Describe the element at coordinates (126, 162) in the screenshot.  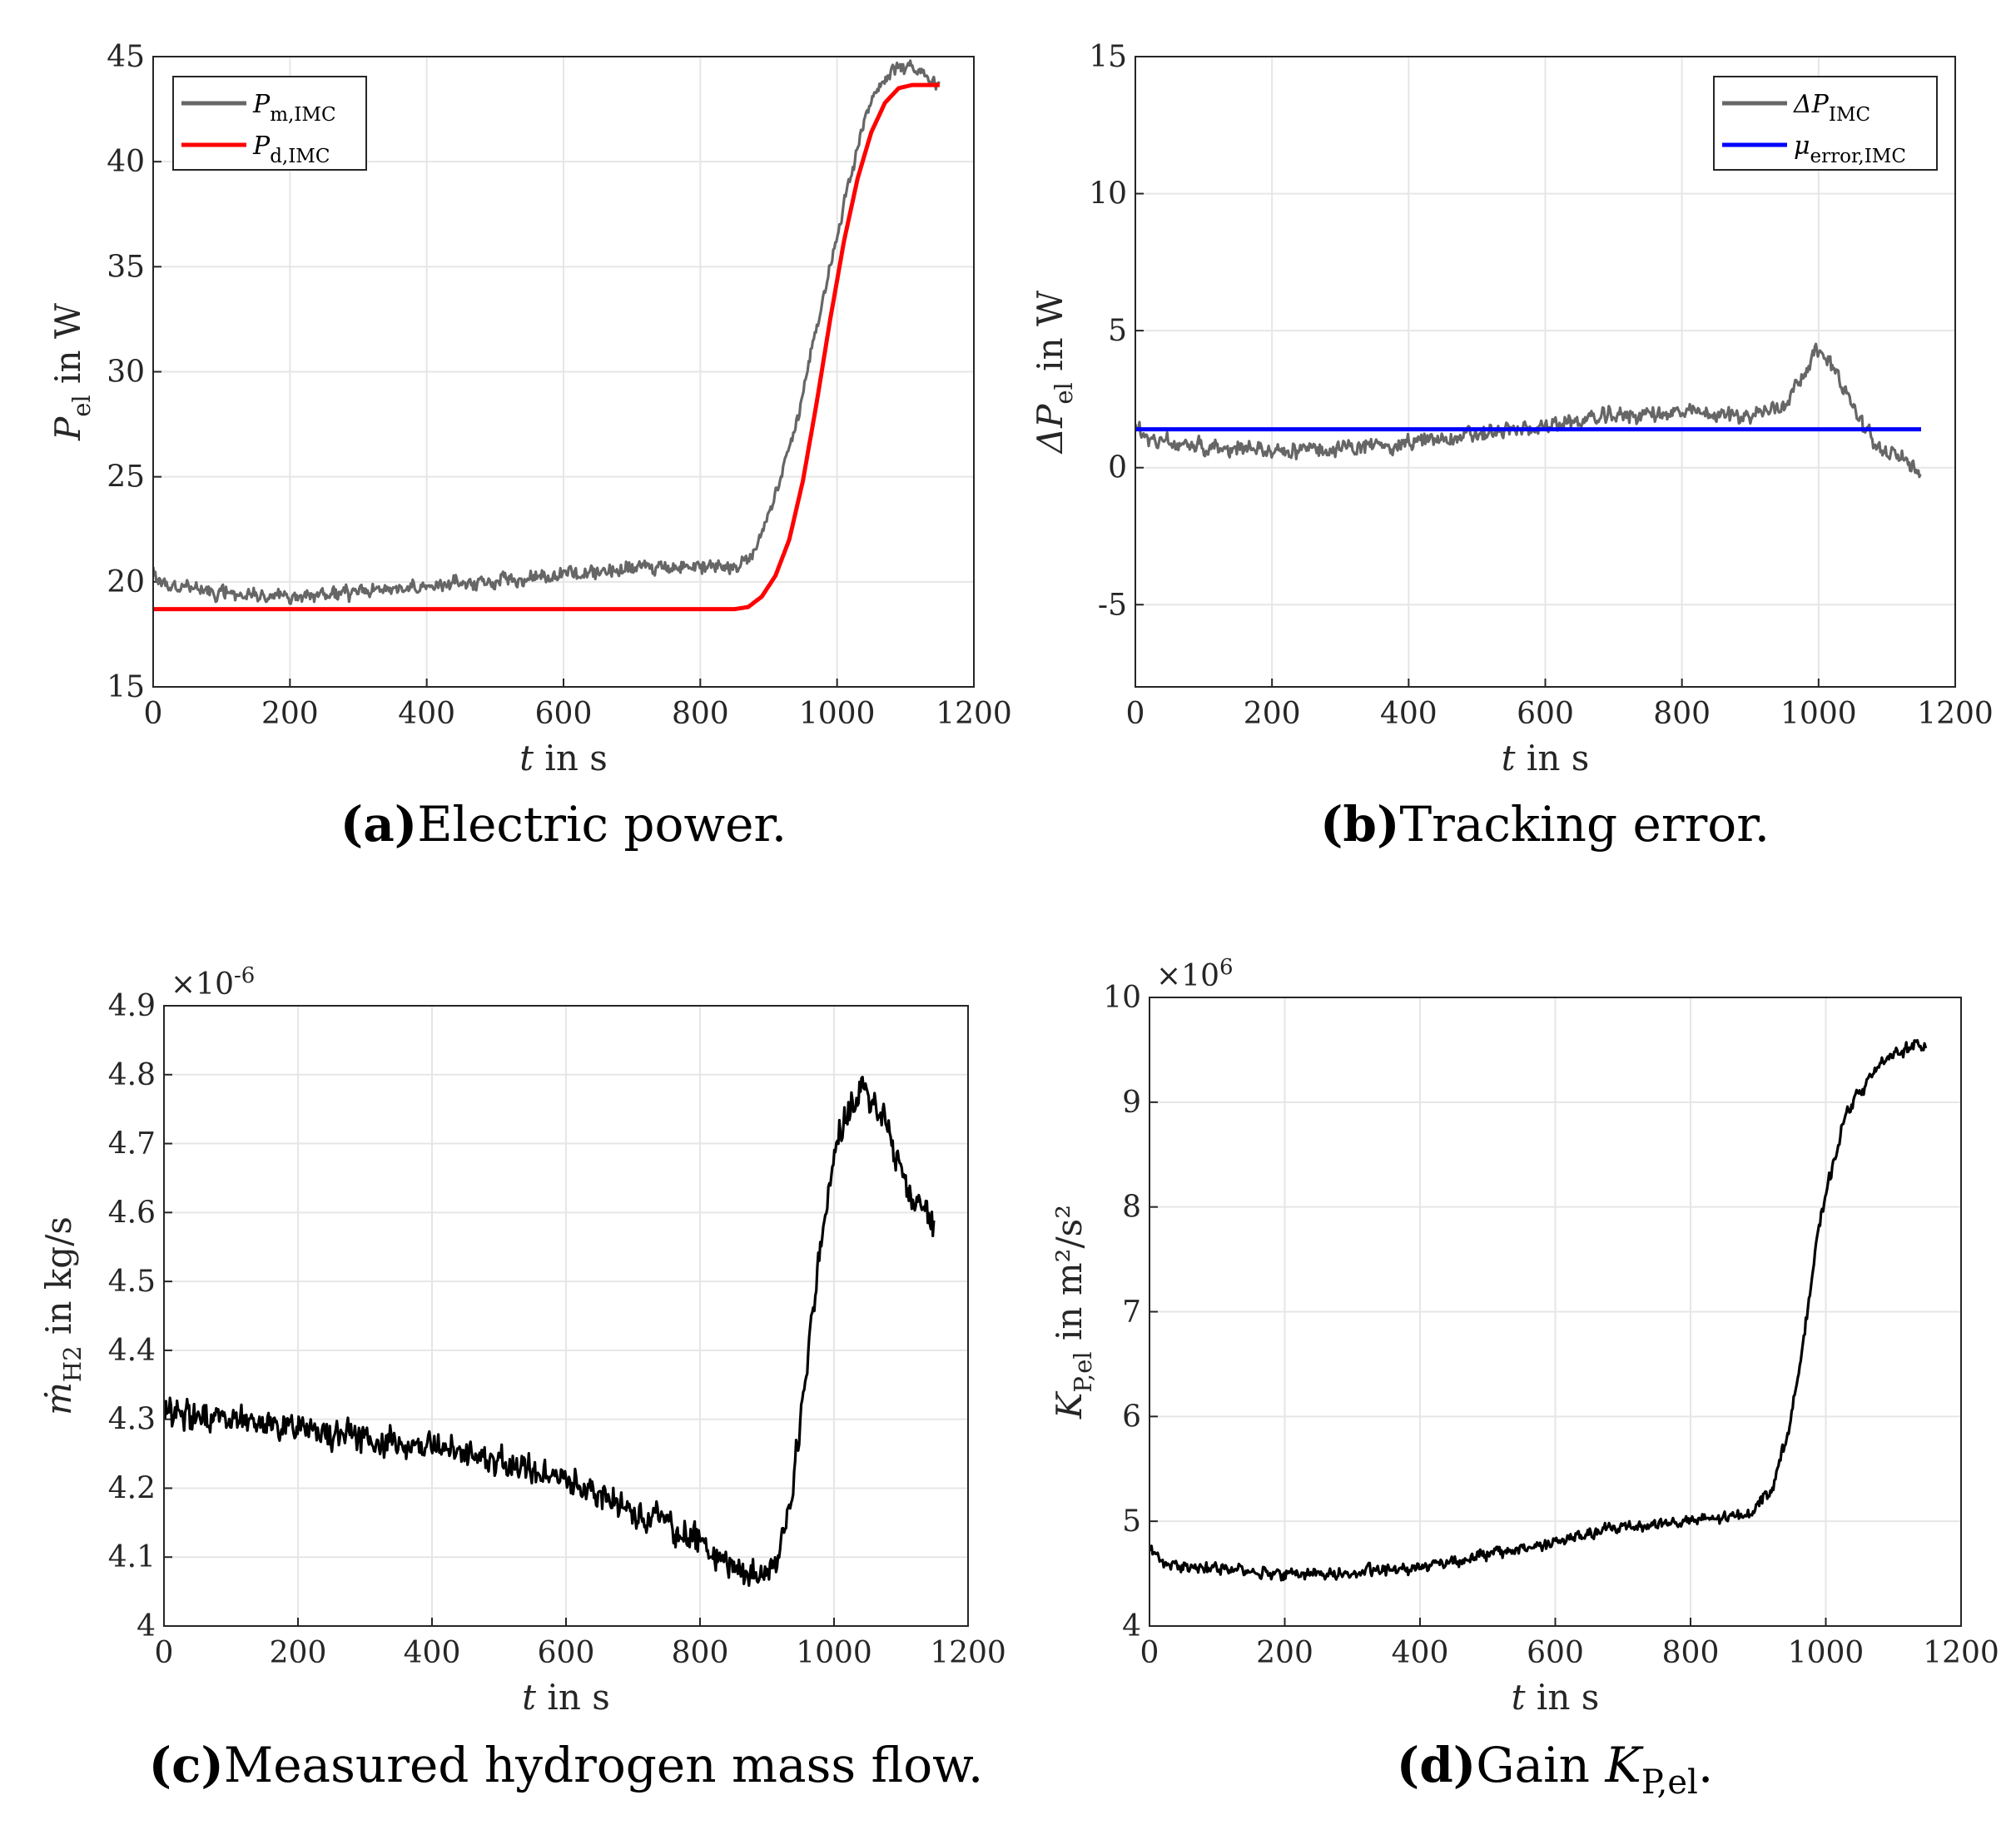
I see `y-tick-label: 40` at that location.